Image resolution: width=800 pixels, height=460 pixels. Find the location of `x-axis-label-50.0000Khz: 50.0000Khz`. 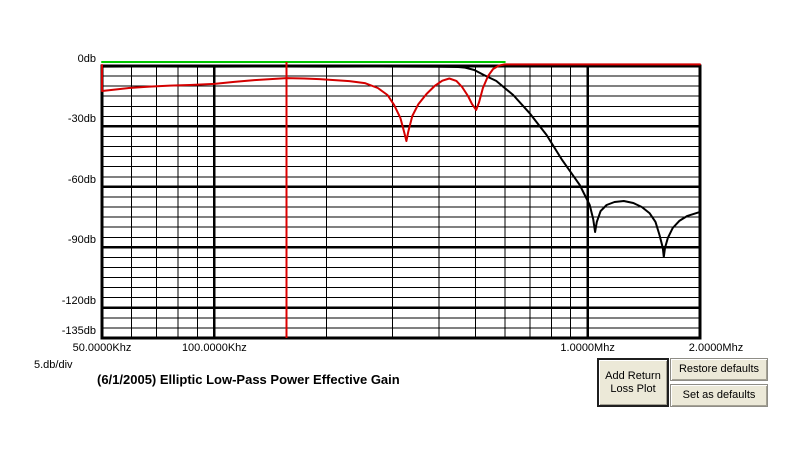

x-axis-label-50.0000Khz: 50.0000Khz is located at coordinates (102, 348).